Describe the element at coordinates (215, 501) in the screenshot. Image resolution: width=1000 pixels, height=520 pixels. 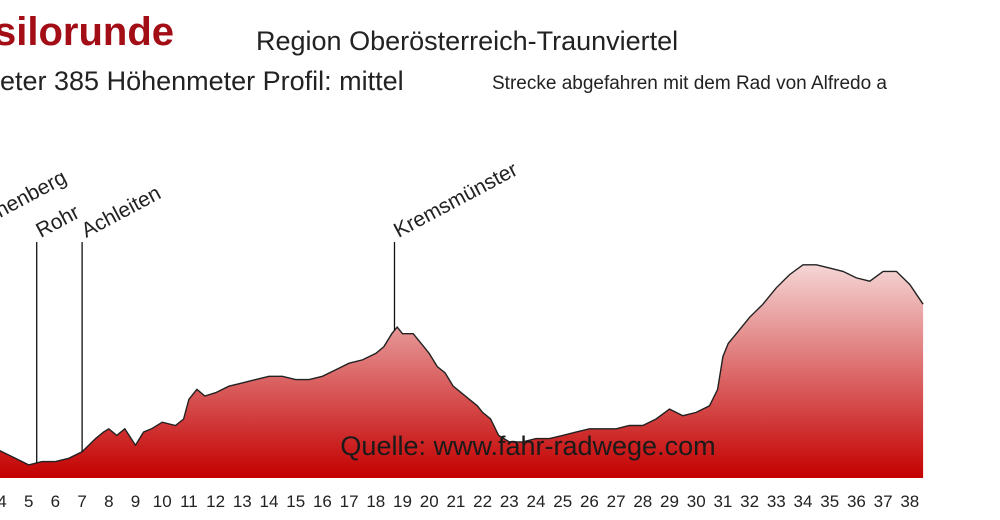
I see `x-tick-label: 12` at that location.